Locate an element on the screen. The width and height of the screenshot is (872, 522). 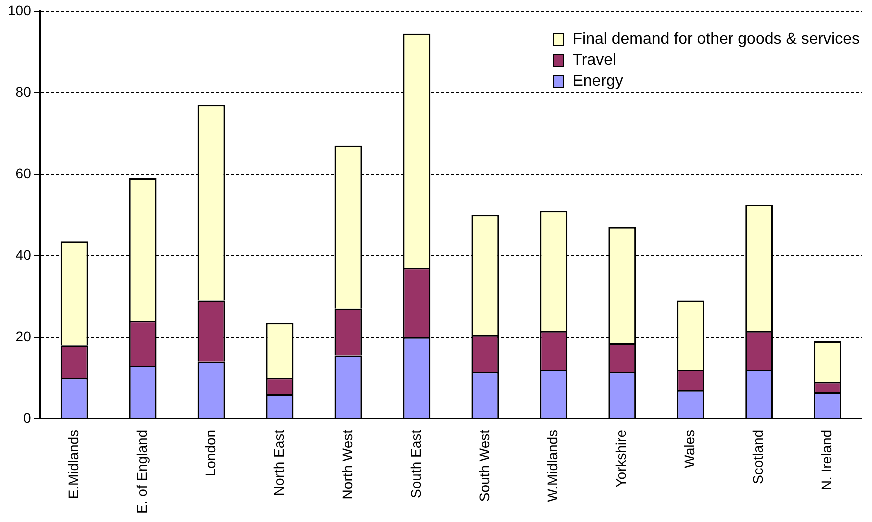
x-tick-label: E.Midlands is located at coordinates (73, 465).